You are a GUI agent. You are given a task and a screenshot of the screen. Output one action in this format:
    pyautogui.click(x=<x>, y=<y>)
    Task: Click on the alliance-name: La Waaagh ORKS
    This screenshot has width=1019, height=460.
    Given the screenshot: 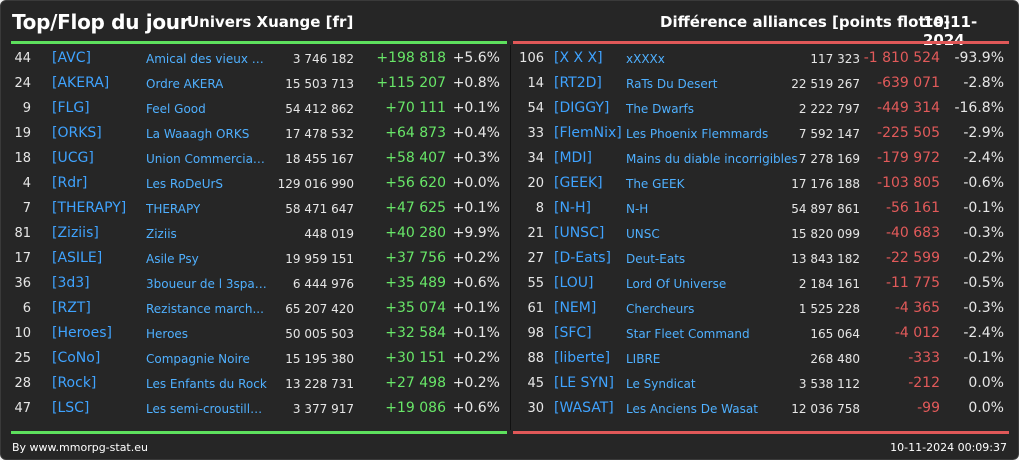 What is the action you would take?
    pyautogui.click(x=198, y=134)
    